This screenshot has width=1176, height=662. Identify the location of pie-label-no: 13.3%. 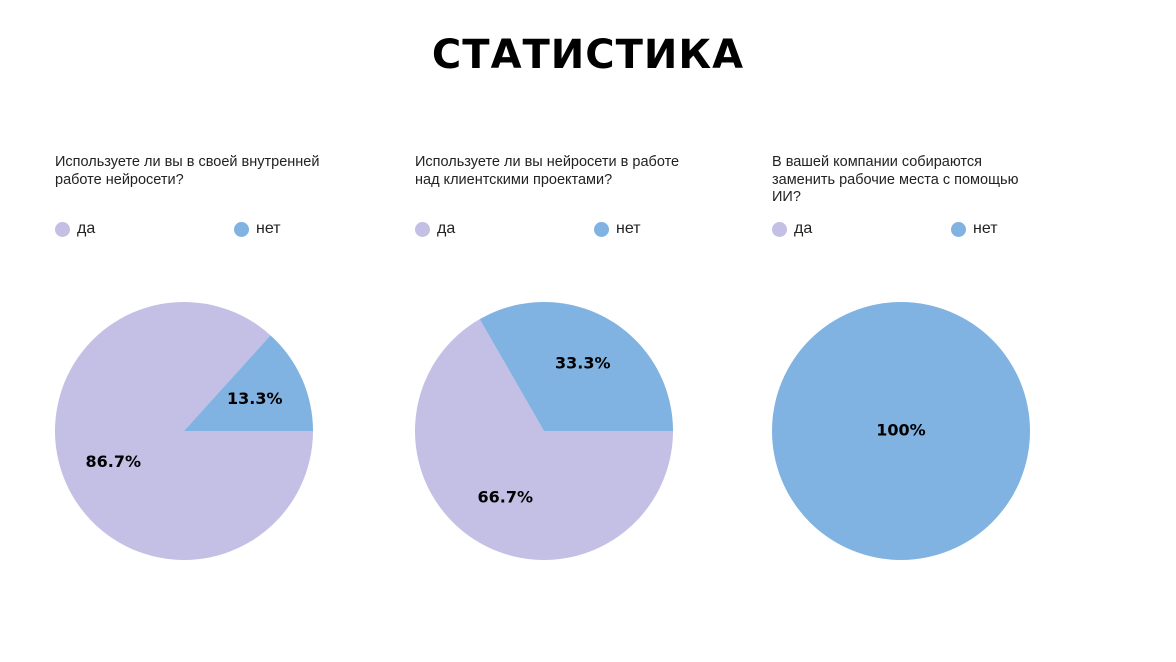
(255, 398).